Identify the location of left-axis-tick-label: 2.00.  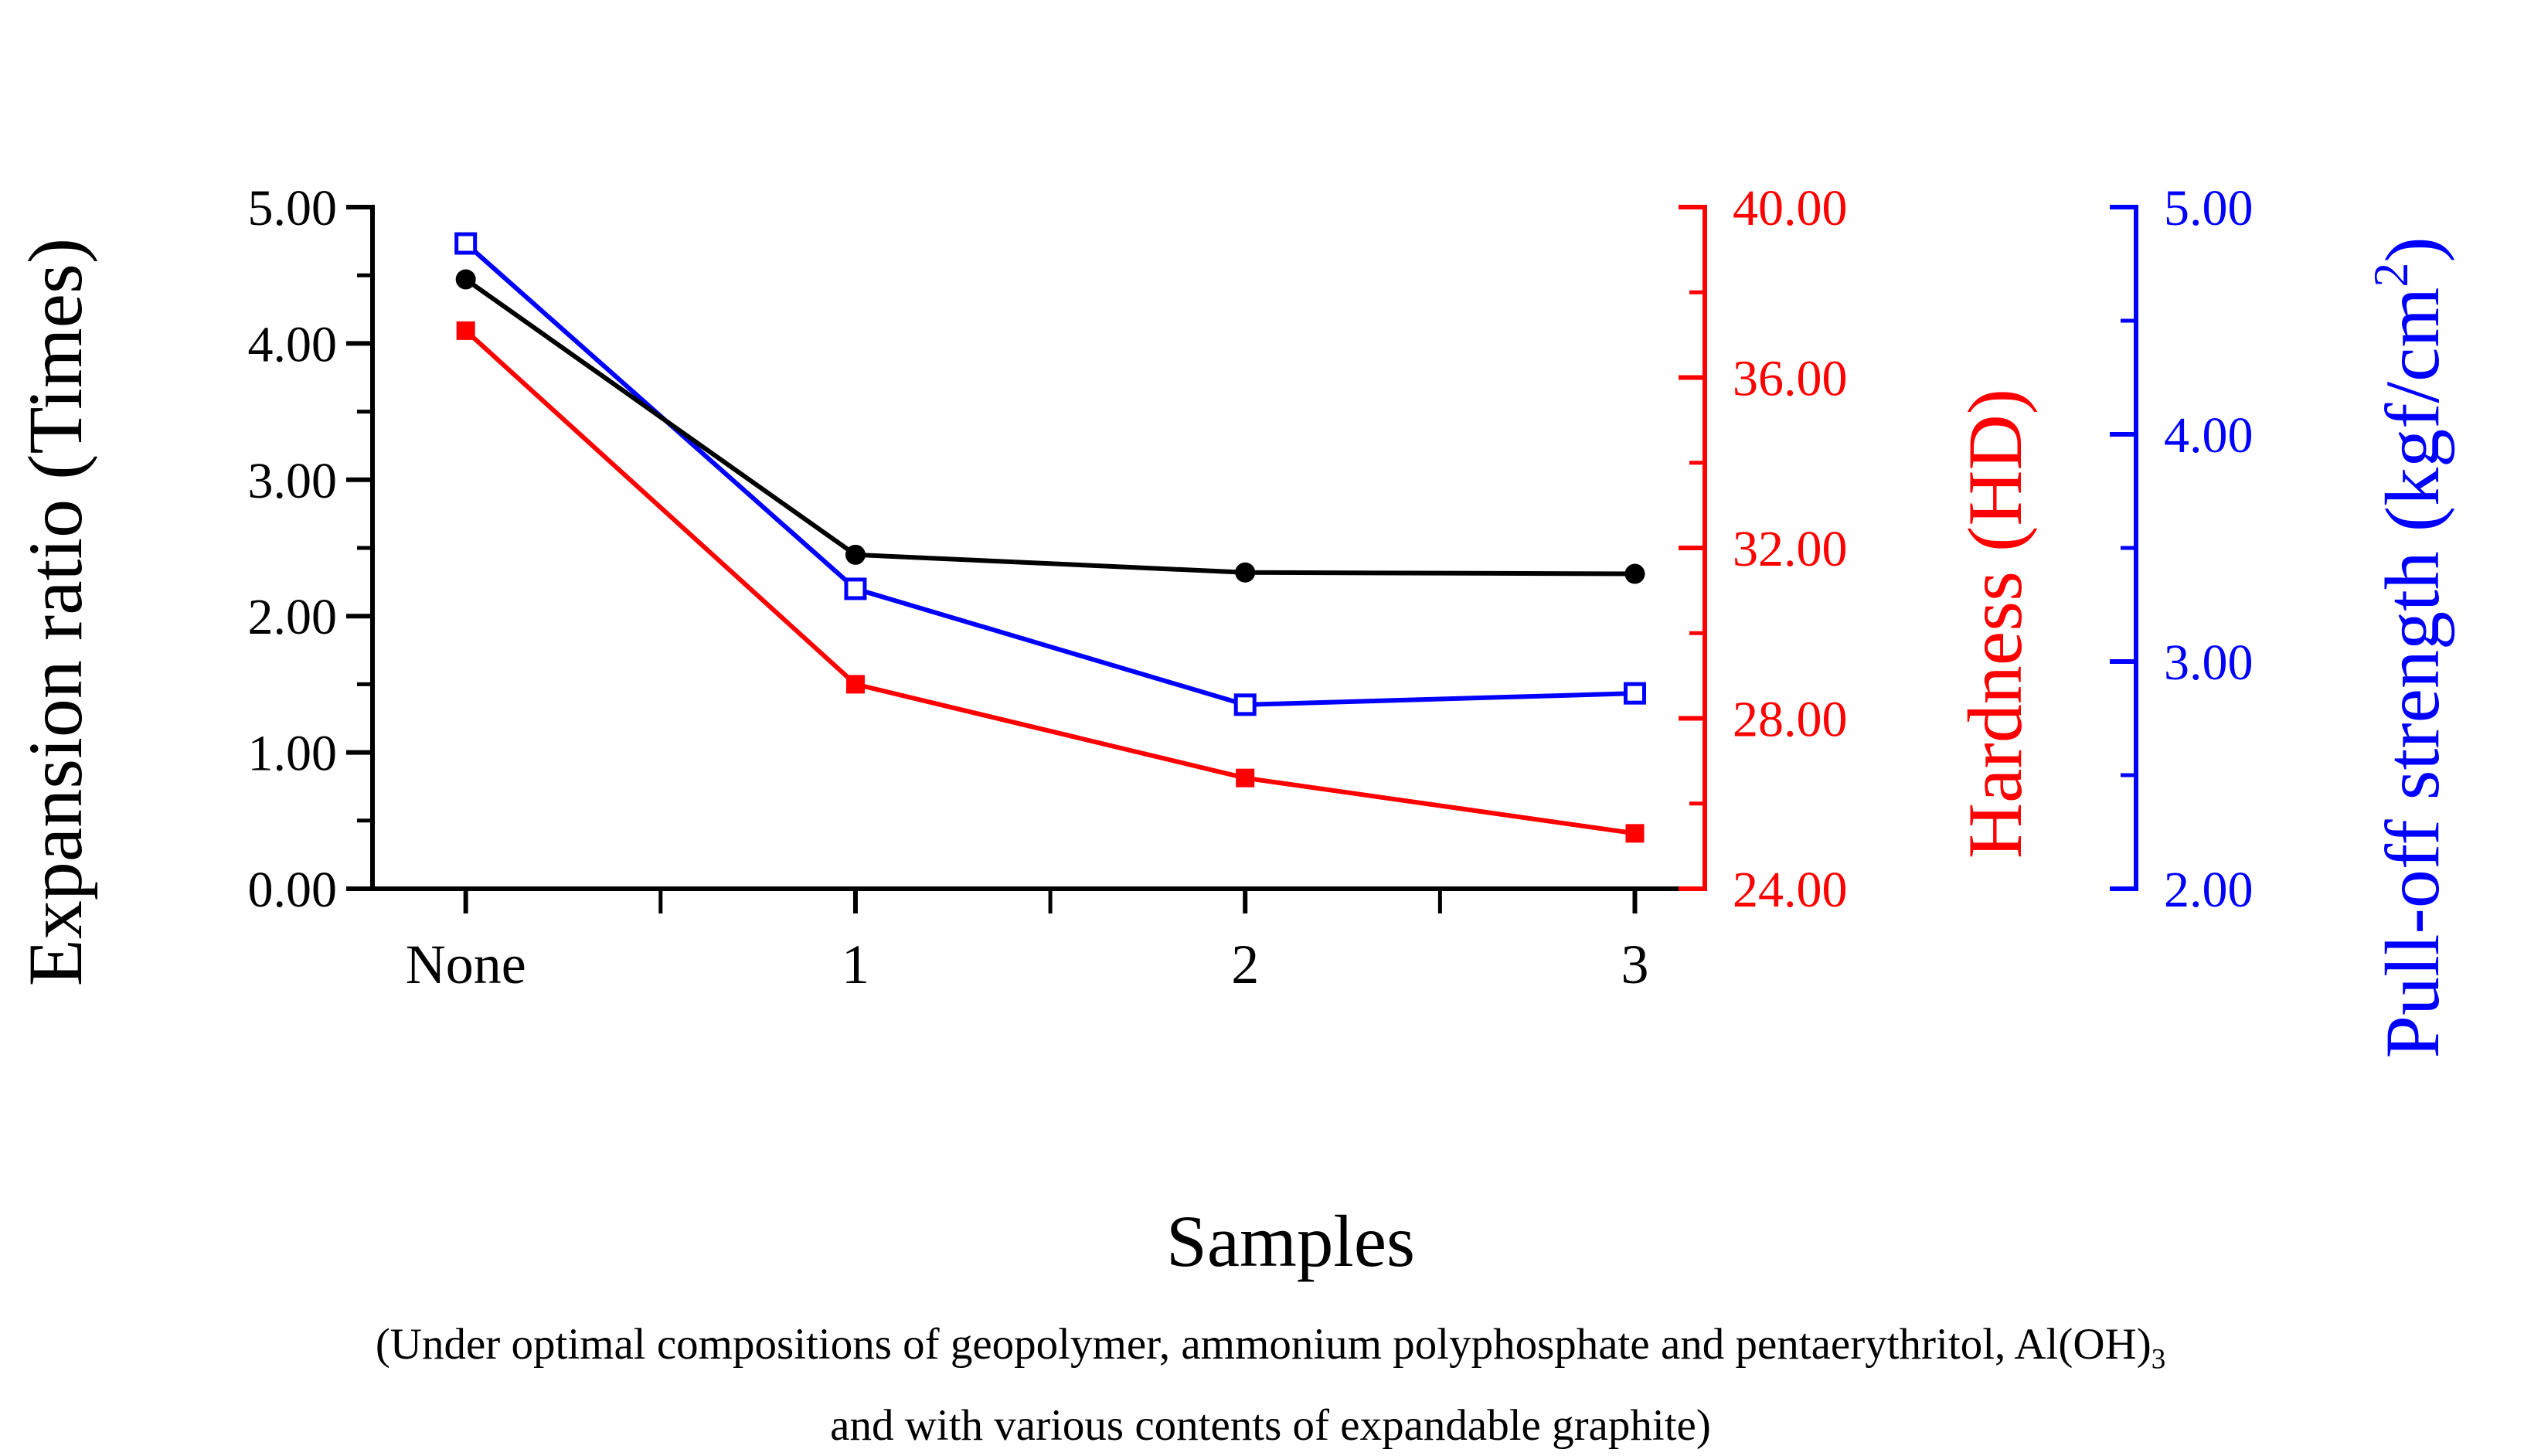
(293, 617).